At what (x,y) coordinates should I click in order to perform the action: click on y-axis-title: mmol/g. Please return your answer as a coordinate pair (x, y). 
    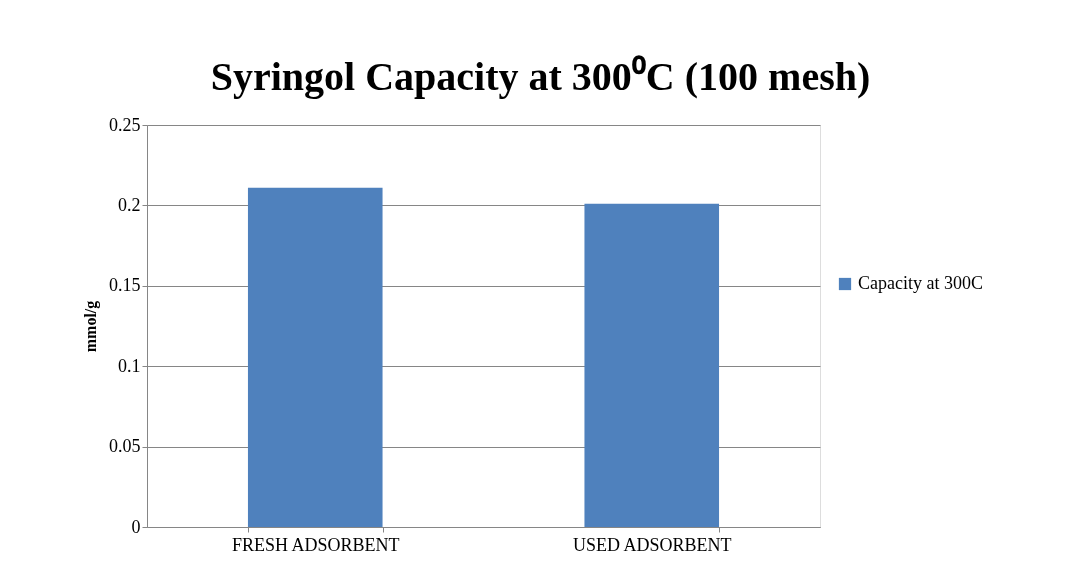
    Looking at the image, I should click on (91, 326).